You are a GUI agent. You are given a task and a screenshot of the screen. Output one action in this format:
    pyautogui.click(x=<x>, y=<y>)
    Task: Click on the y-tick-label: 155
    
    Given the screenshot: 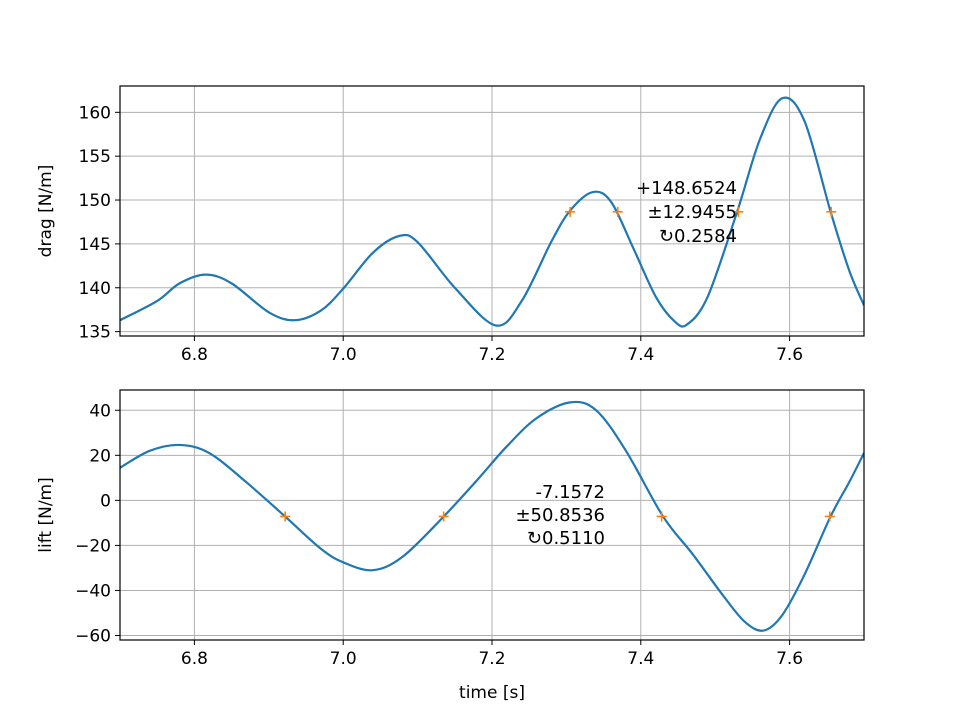 What is the action you would take?
    pyautogui.click(x=95, y=157)
    